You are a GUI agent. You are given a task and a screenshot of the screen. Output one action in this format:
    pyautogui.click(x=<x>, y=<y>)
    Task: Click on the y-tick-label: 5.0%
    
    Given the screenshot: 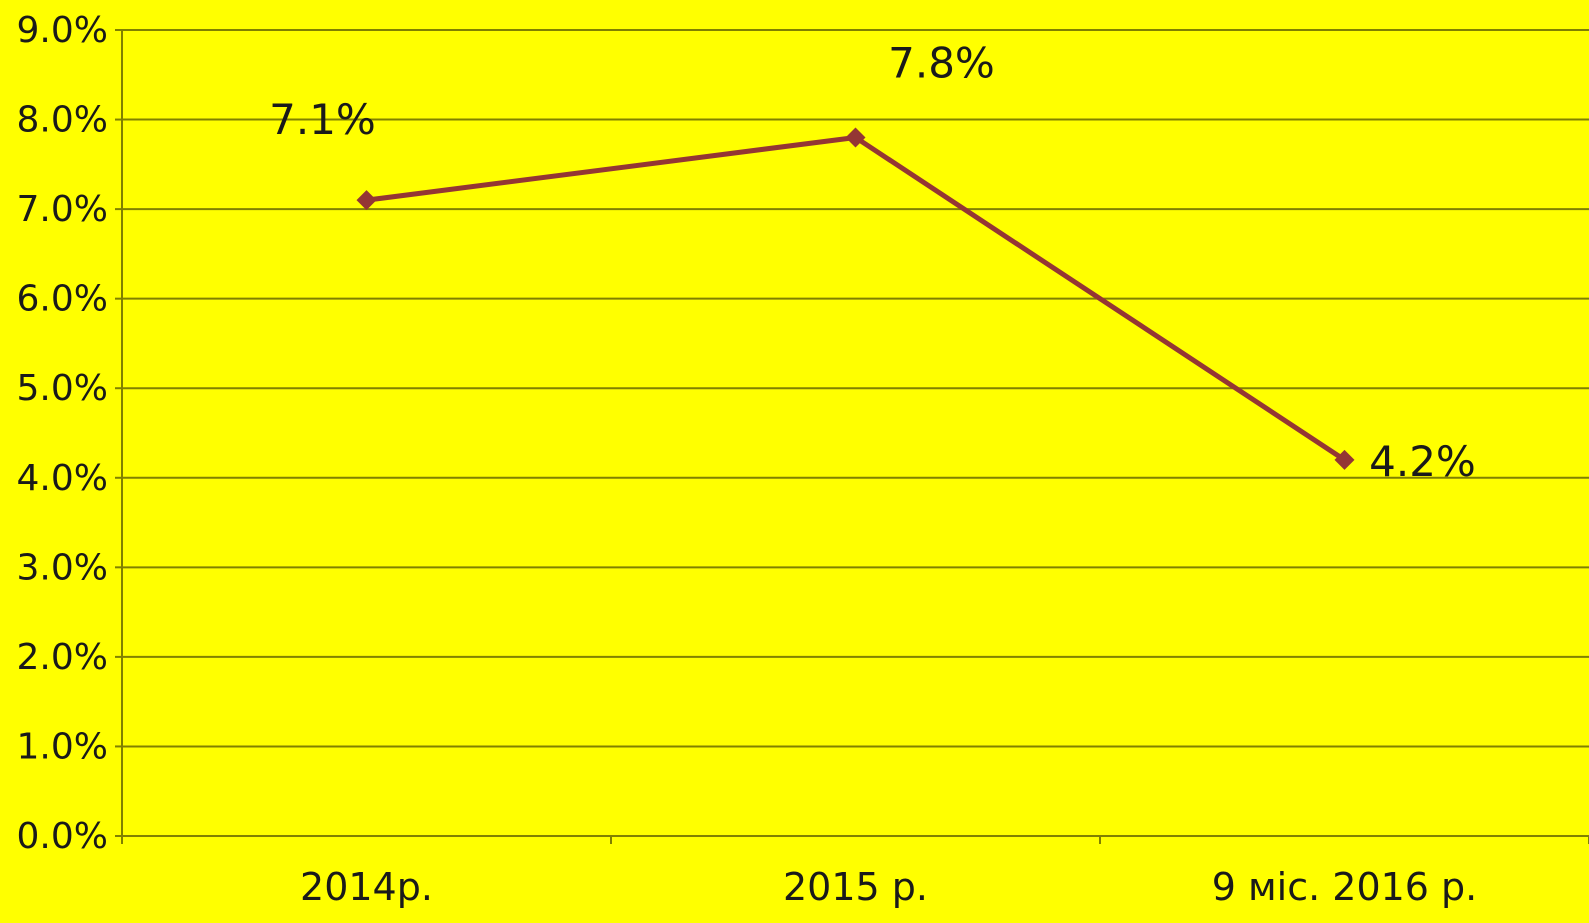 What is the action you would take?
    pyautogui.click(x=62, y=388)
    